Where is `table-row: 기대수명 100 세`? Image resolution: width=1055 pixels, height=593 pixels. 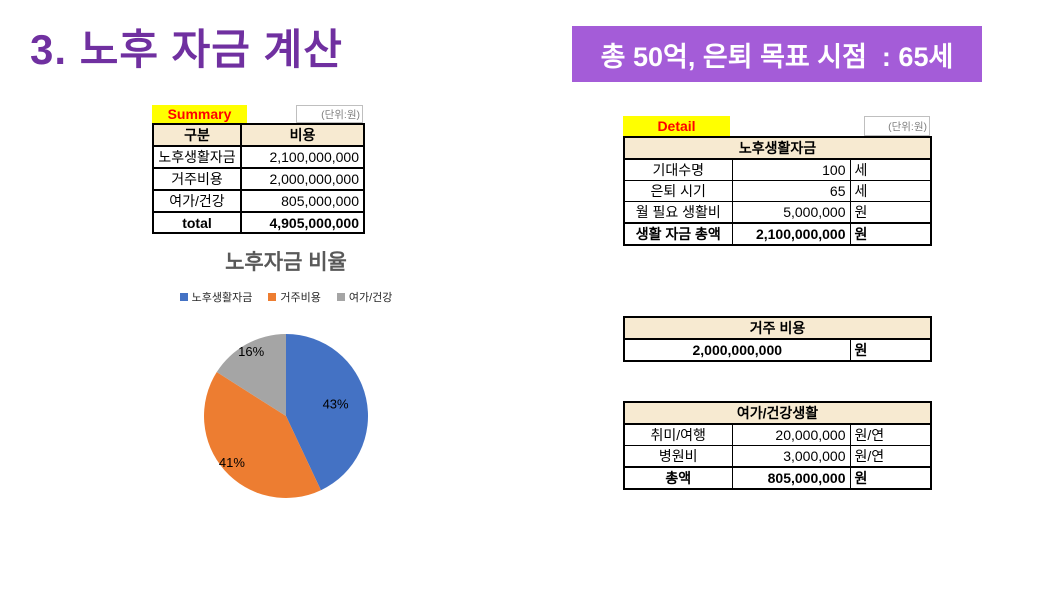 table-row: 기대수명 100 세 is located at coordinates (777, 169).